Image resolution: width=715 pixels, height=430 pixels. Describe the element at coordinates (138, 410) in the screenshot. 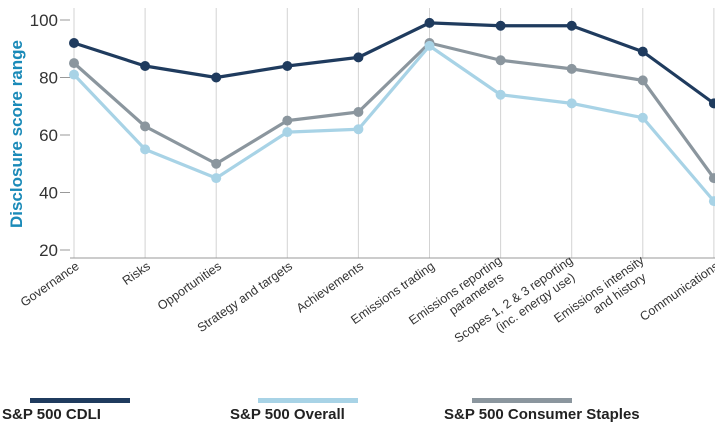

I see `legend-item: S&P 500 CDLI` at that location.